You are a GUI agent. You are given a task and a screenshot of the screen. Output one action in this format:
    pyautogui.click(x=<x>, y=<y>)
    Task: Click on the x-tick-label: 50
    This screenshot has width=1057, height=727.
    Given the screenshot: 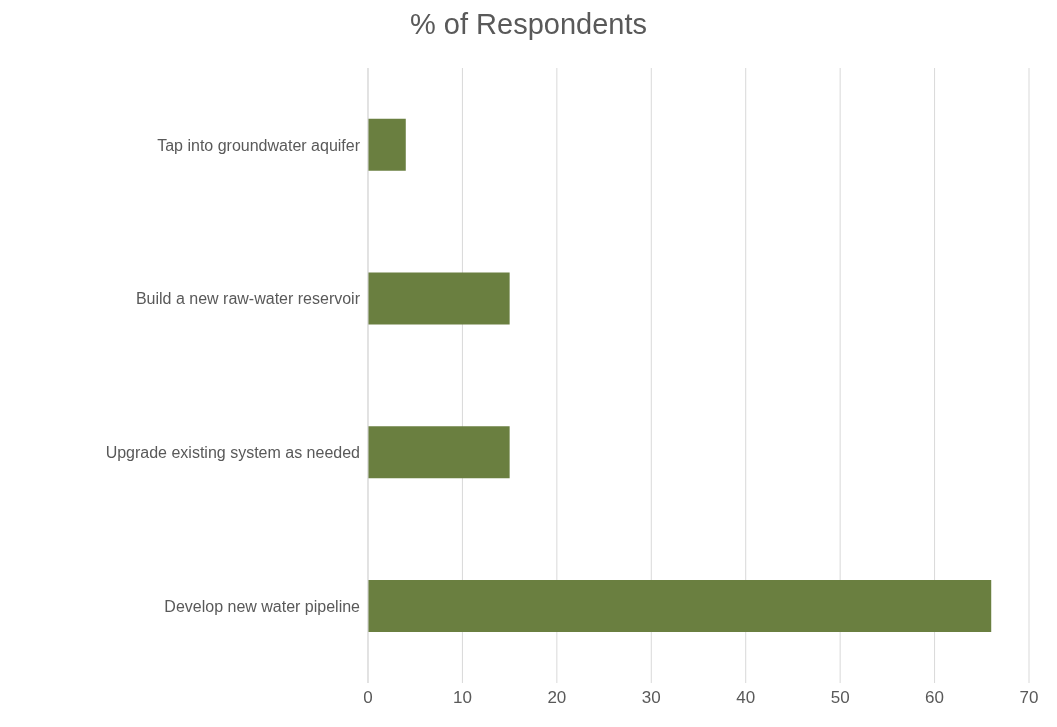 What is the action you would take?
    pyautogui.click(x=840, y=698)
    